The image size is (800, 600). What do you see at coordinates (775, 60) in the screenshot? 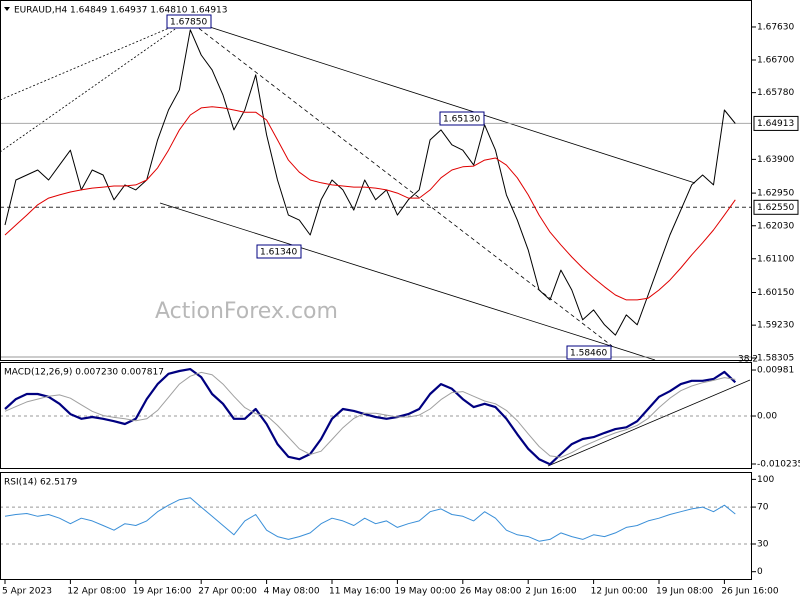
I see `y-tick-label: 1.66700` at bounding box center [775, 60].